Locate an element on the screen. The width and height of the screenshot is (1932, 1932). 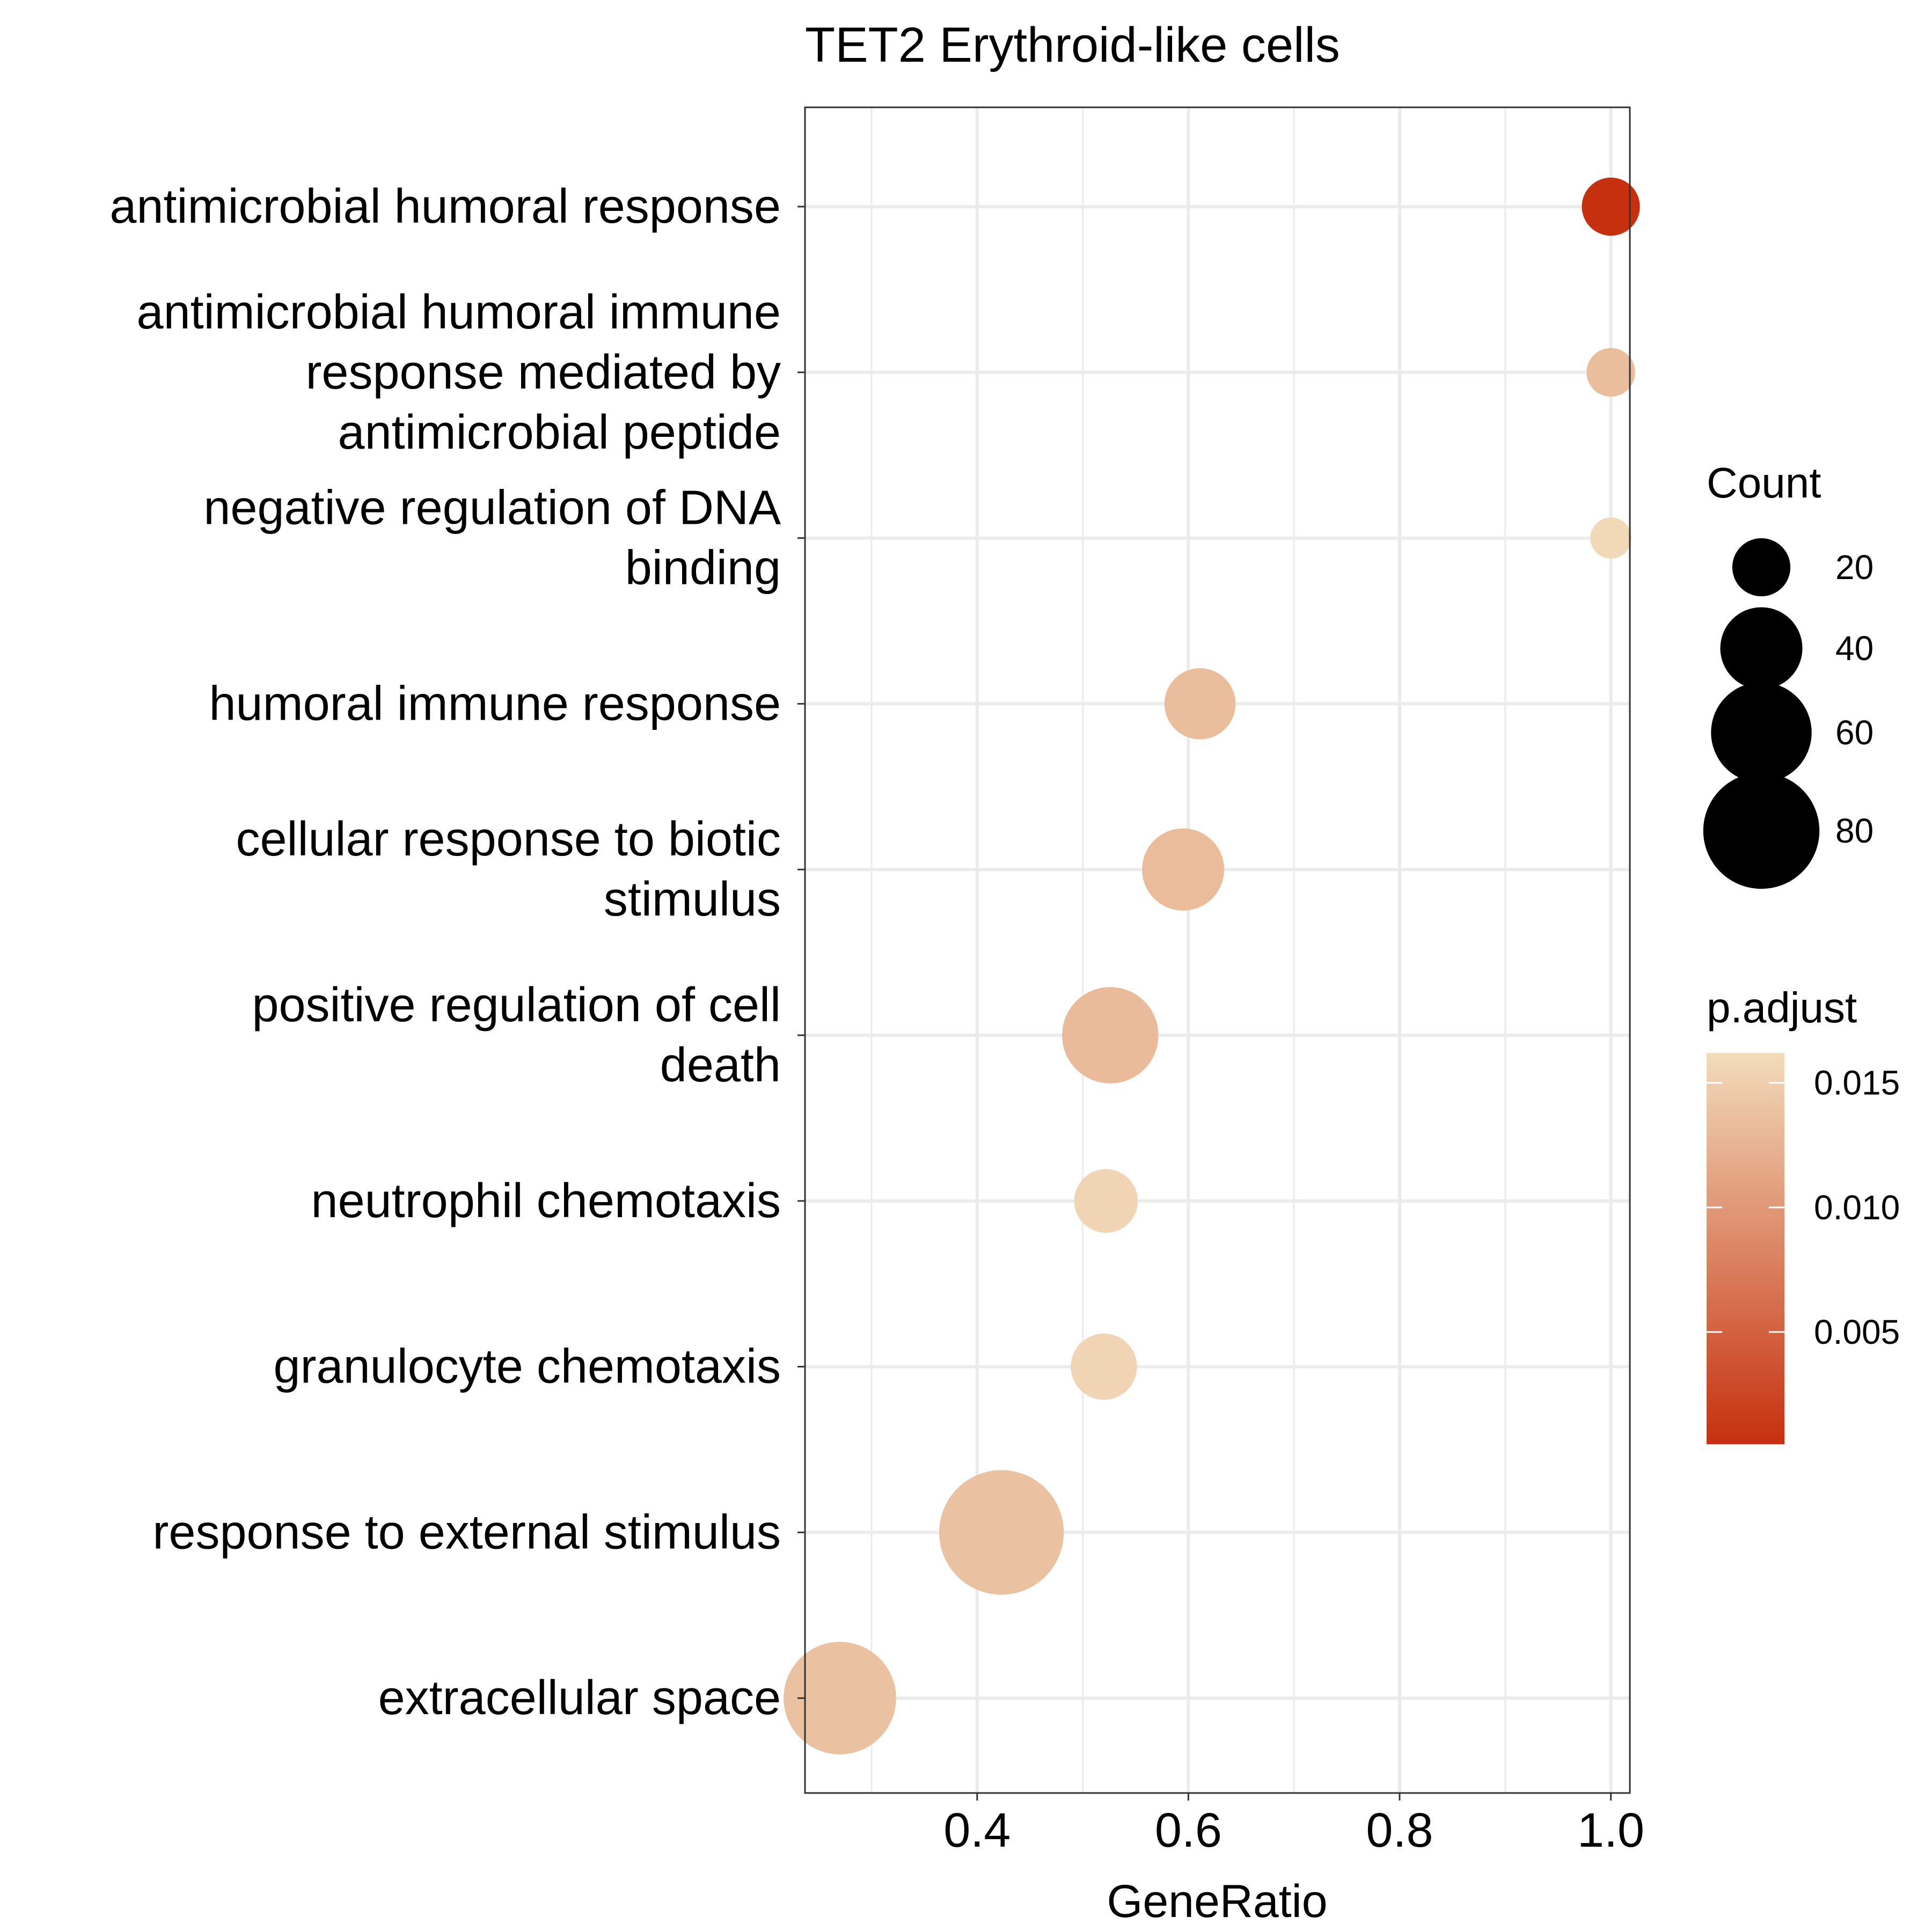
size-legend-label: 60 is located at coordinates (1854, 732).